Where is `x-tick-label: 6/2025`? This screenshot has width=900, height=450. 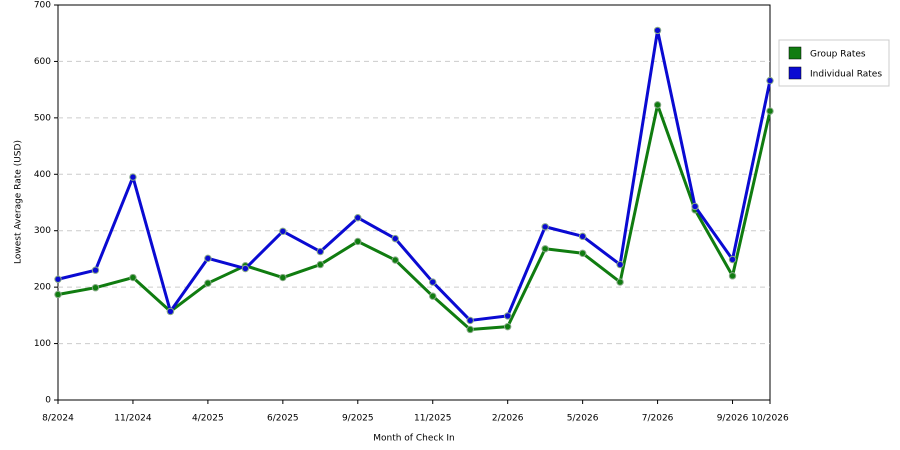 x-tick-label: 6/2025 is located at coordinates (283, 419).